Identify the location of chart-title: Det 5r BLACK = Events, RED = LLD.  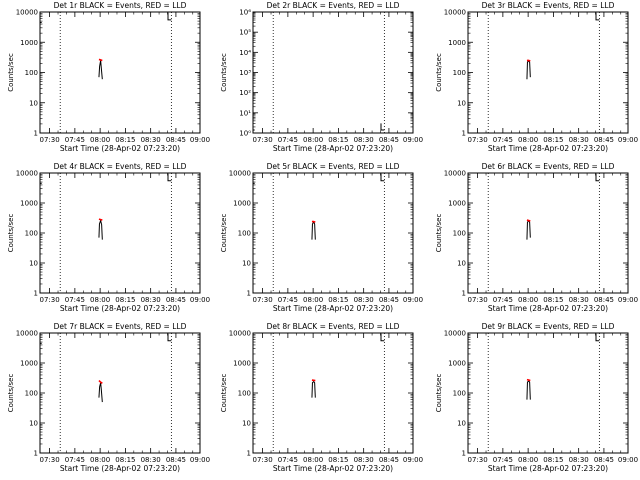
(333, 166).